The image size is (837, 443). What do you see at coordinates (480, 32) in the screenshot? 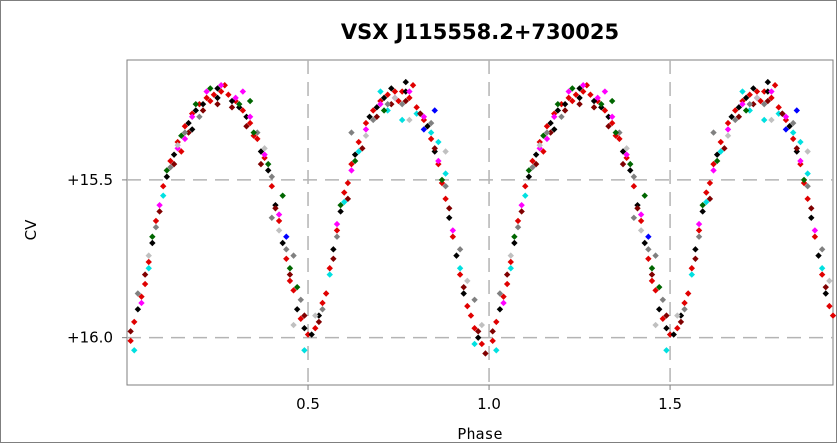
I see `chart-title: VSX J115558.2+730025` at bounding box center [480, 32].